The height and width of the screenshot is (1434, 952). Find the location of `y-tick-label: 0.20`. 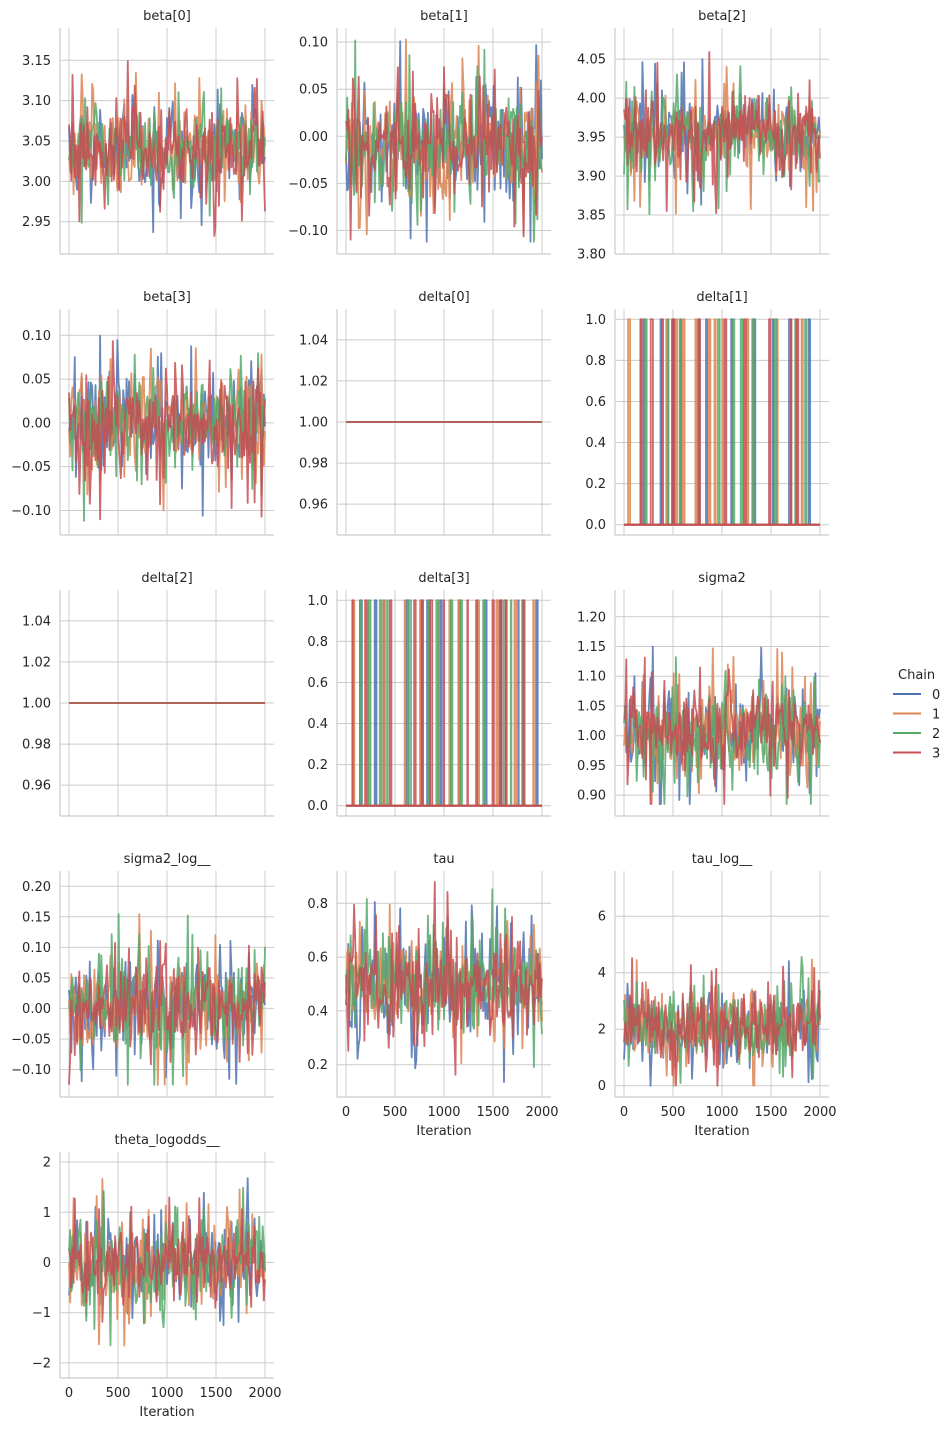

y-tick-label: 0.20 is located at coordinates (36, 887).